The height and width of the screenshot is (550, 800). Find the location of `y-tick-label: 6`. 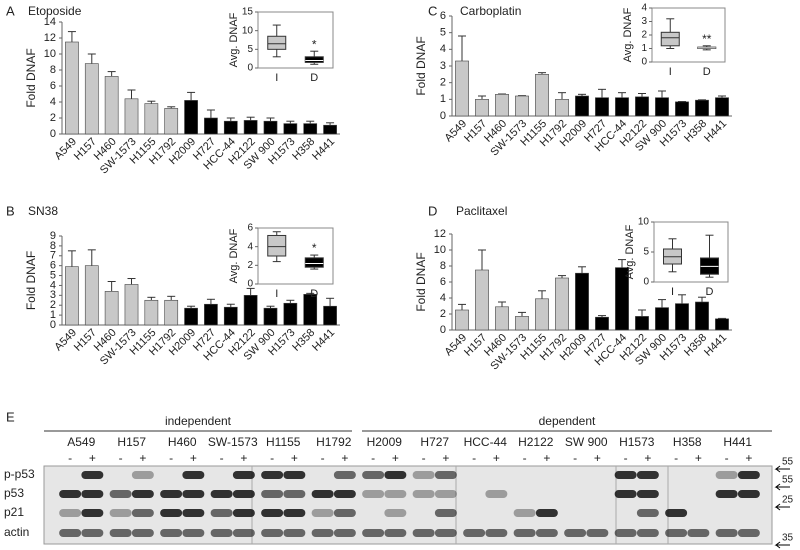

y-tick-label: 6 is located at coordinates (443, 16).